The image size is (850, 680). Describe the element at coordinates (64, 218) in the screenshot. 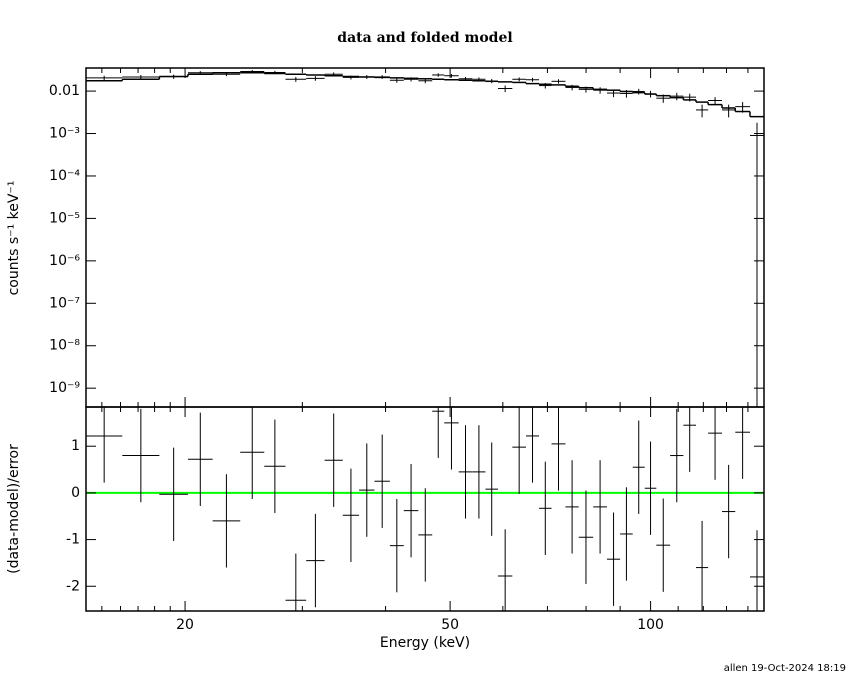

I see `y-tick-label: 10⁻⁵` at that location.